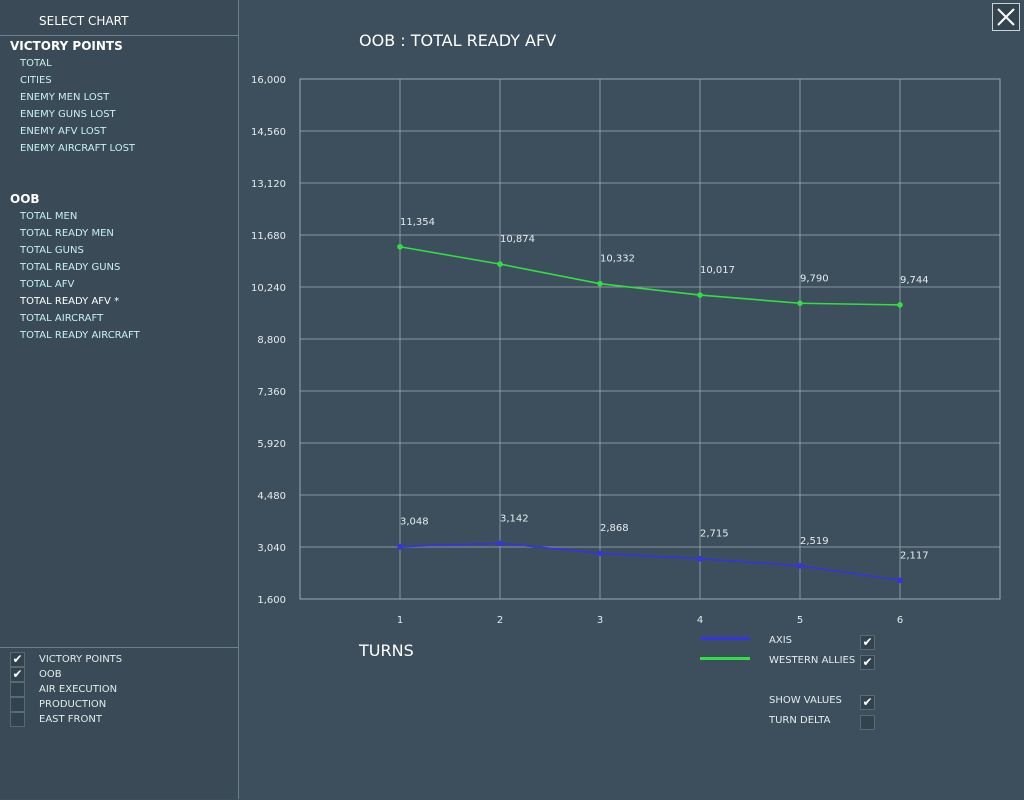 The width and height of the screenshot is (1024, 800). I want to click on filter-production: PRODUCTION, so click(110, 704).